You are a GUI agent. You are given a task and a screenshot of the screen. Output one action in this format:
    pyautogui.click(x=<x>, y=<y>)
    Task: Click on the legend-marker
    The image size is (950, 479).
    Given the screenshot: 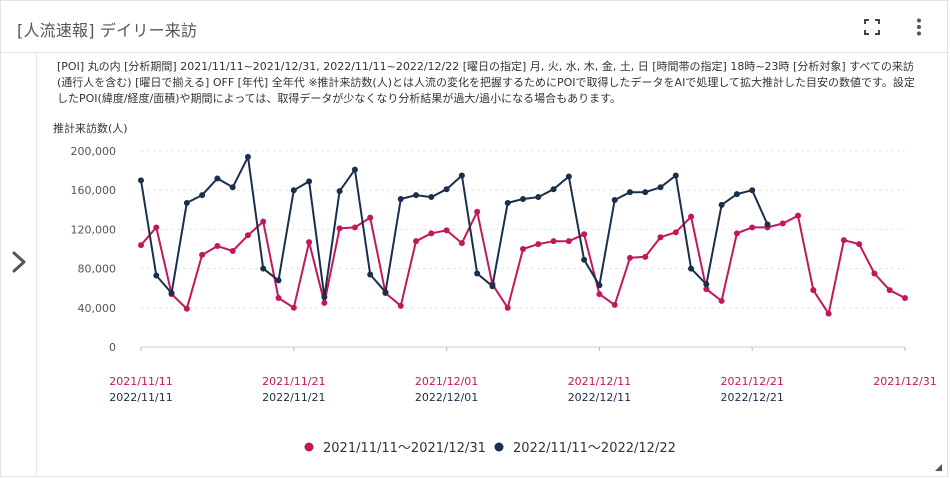 What is the action you would take?
    pyautogui.click(x=309, y=447)
    